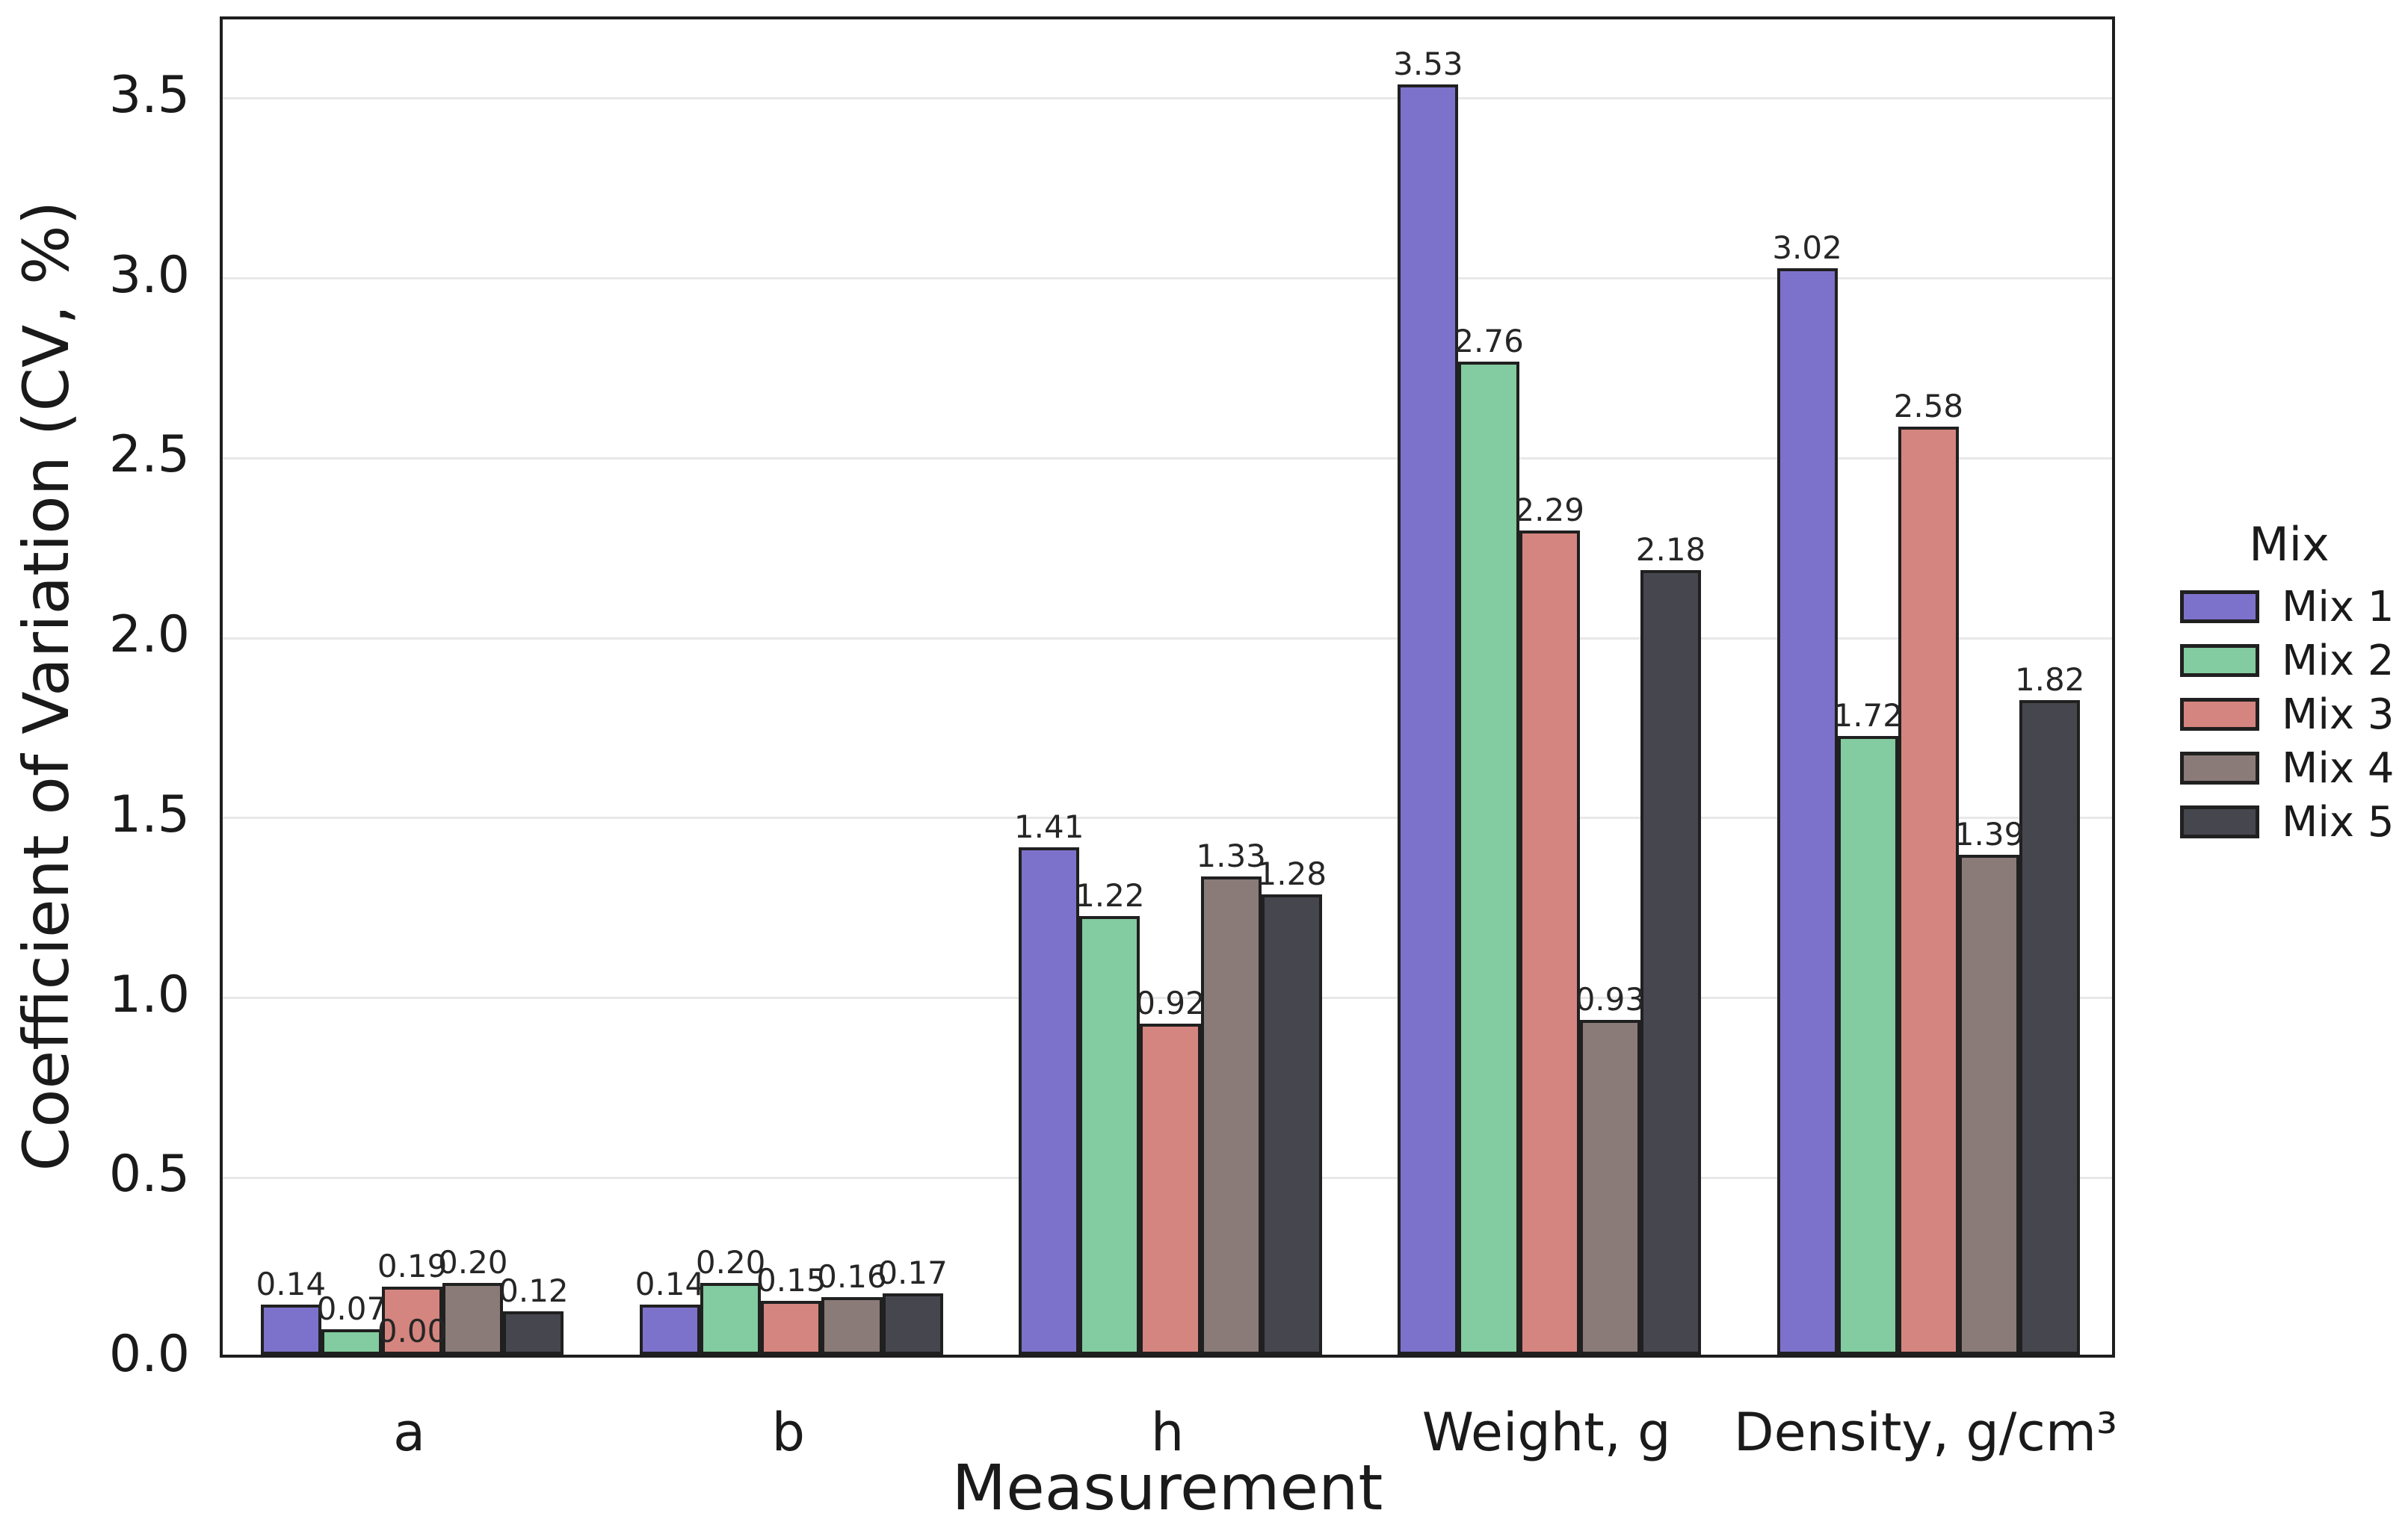 This screenshot has width=2408, height=1531. I want to click on legend-label: Mix 1, so click(2338, 607).